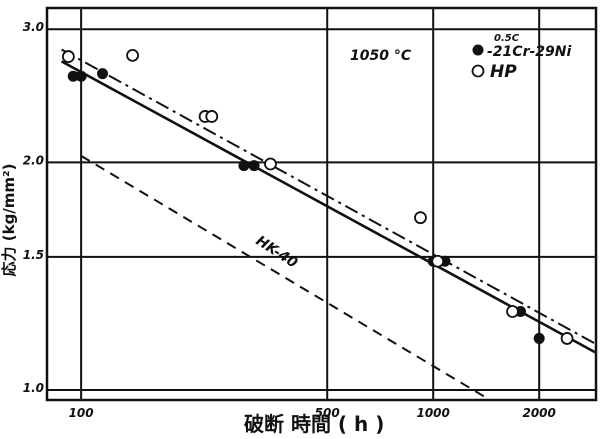 The width and height of the screenshot is (610, 439). I want to click on y-tick-label: 2.0, so click(33, 160).